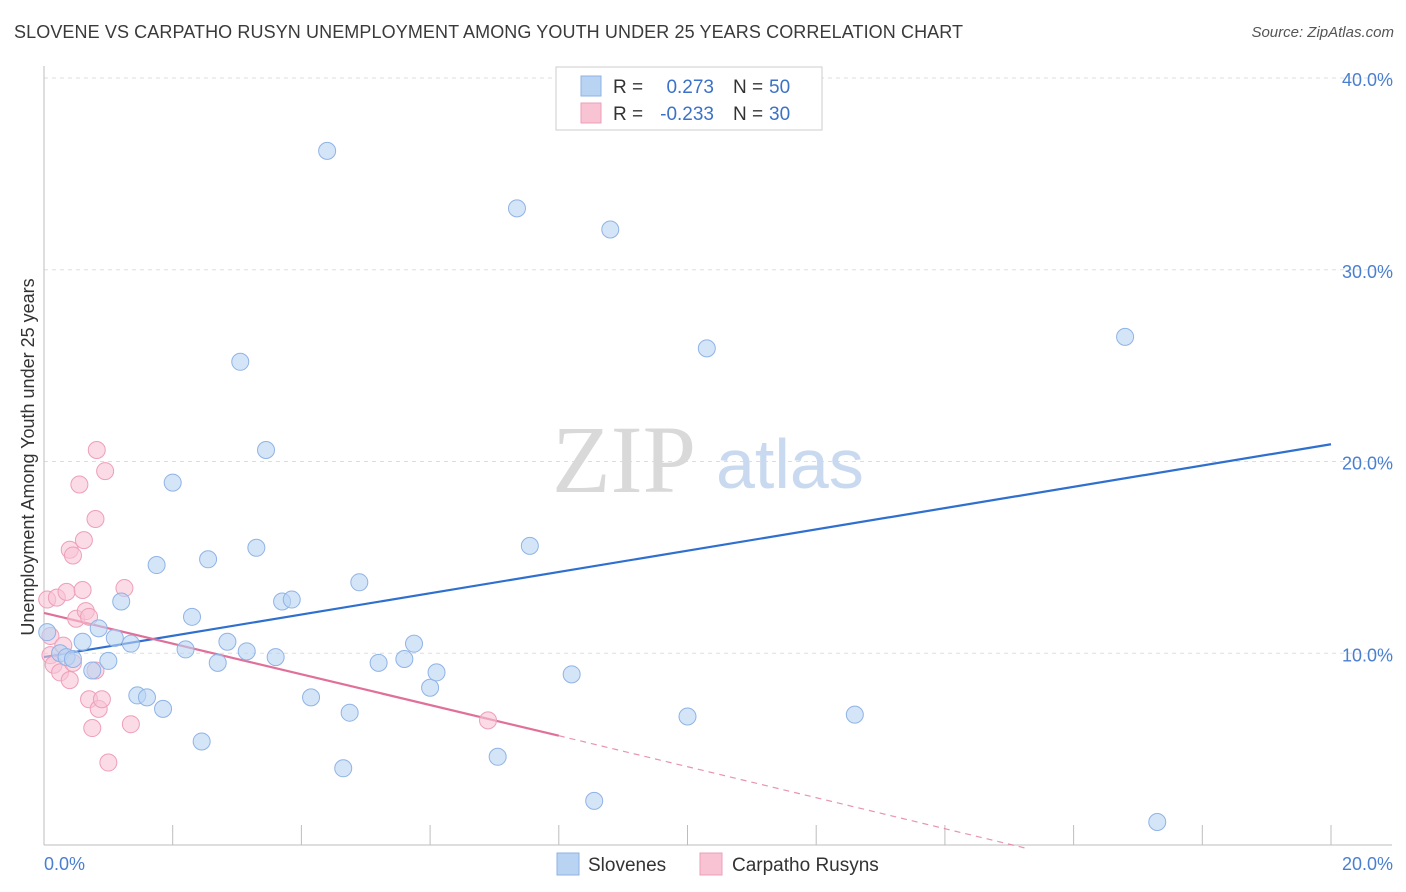 Image resolution: width=1406 pixels, height=892 pixels. What do you see at coordinates (1367, 655) in the screenshot?
I see `y-tick-label: 10.0%` at bounding box center [1367, 655].